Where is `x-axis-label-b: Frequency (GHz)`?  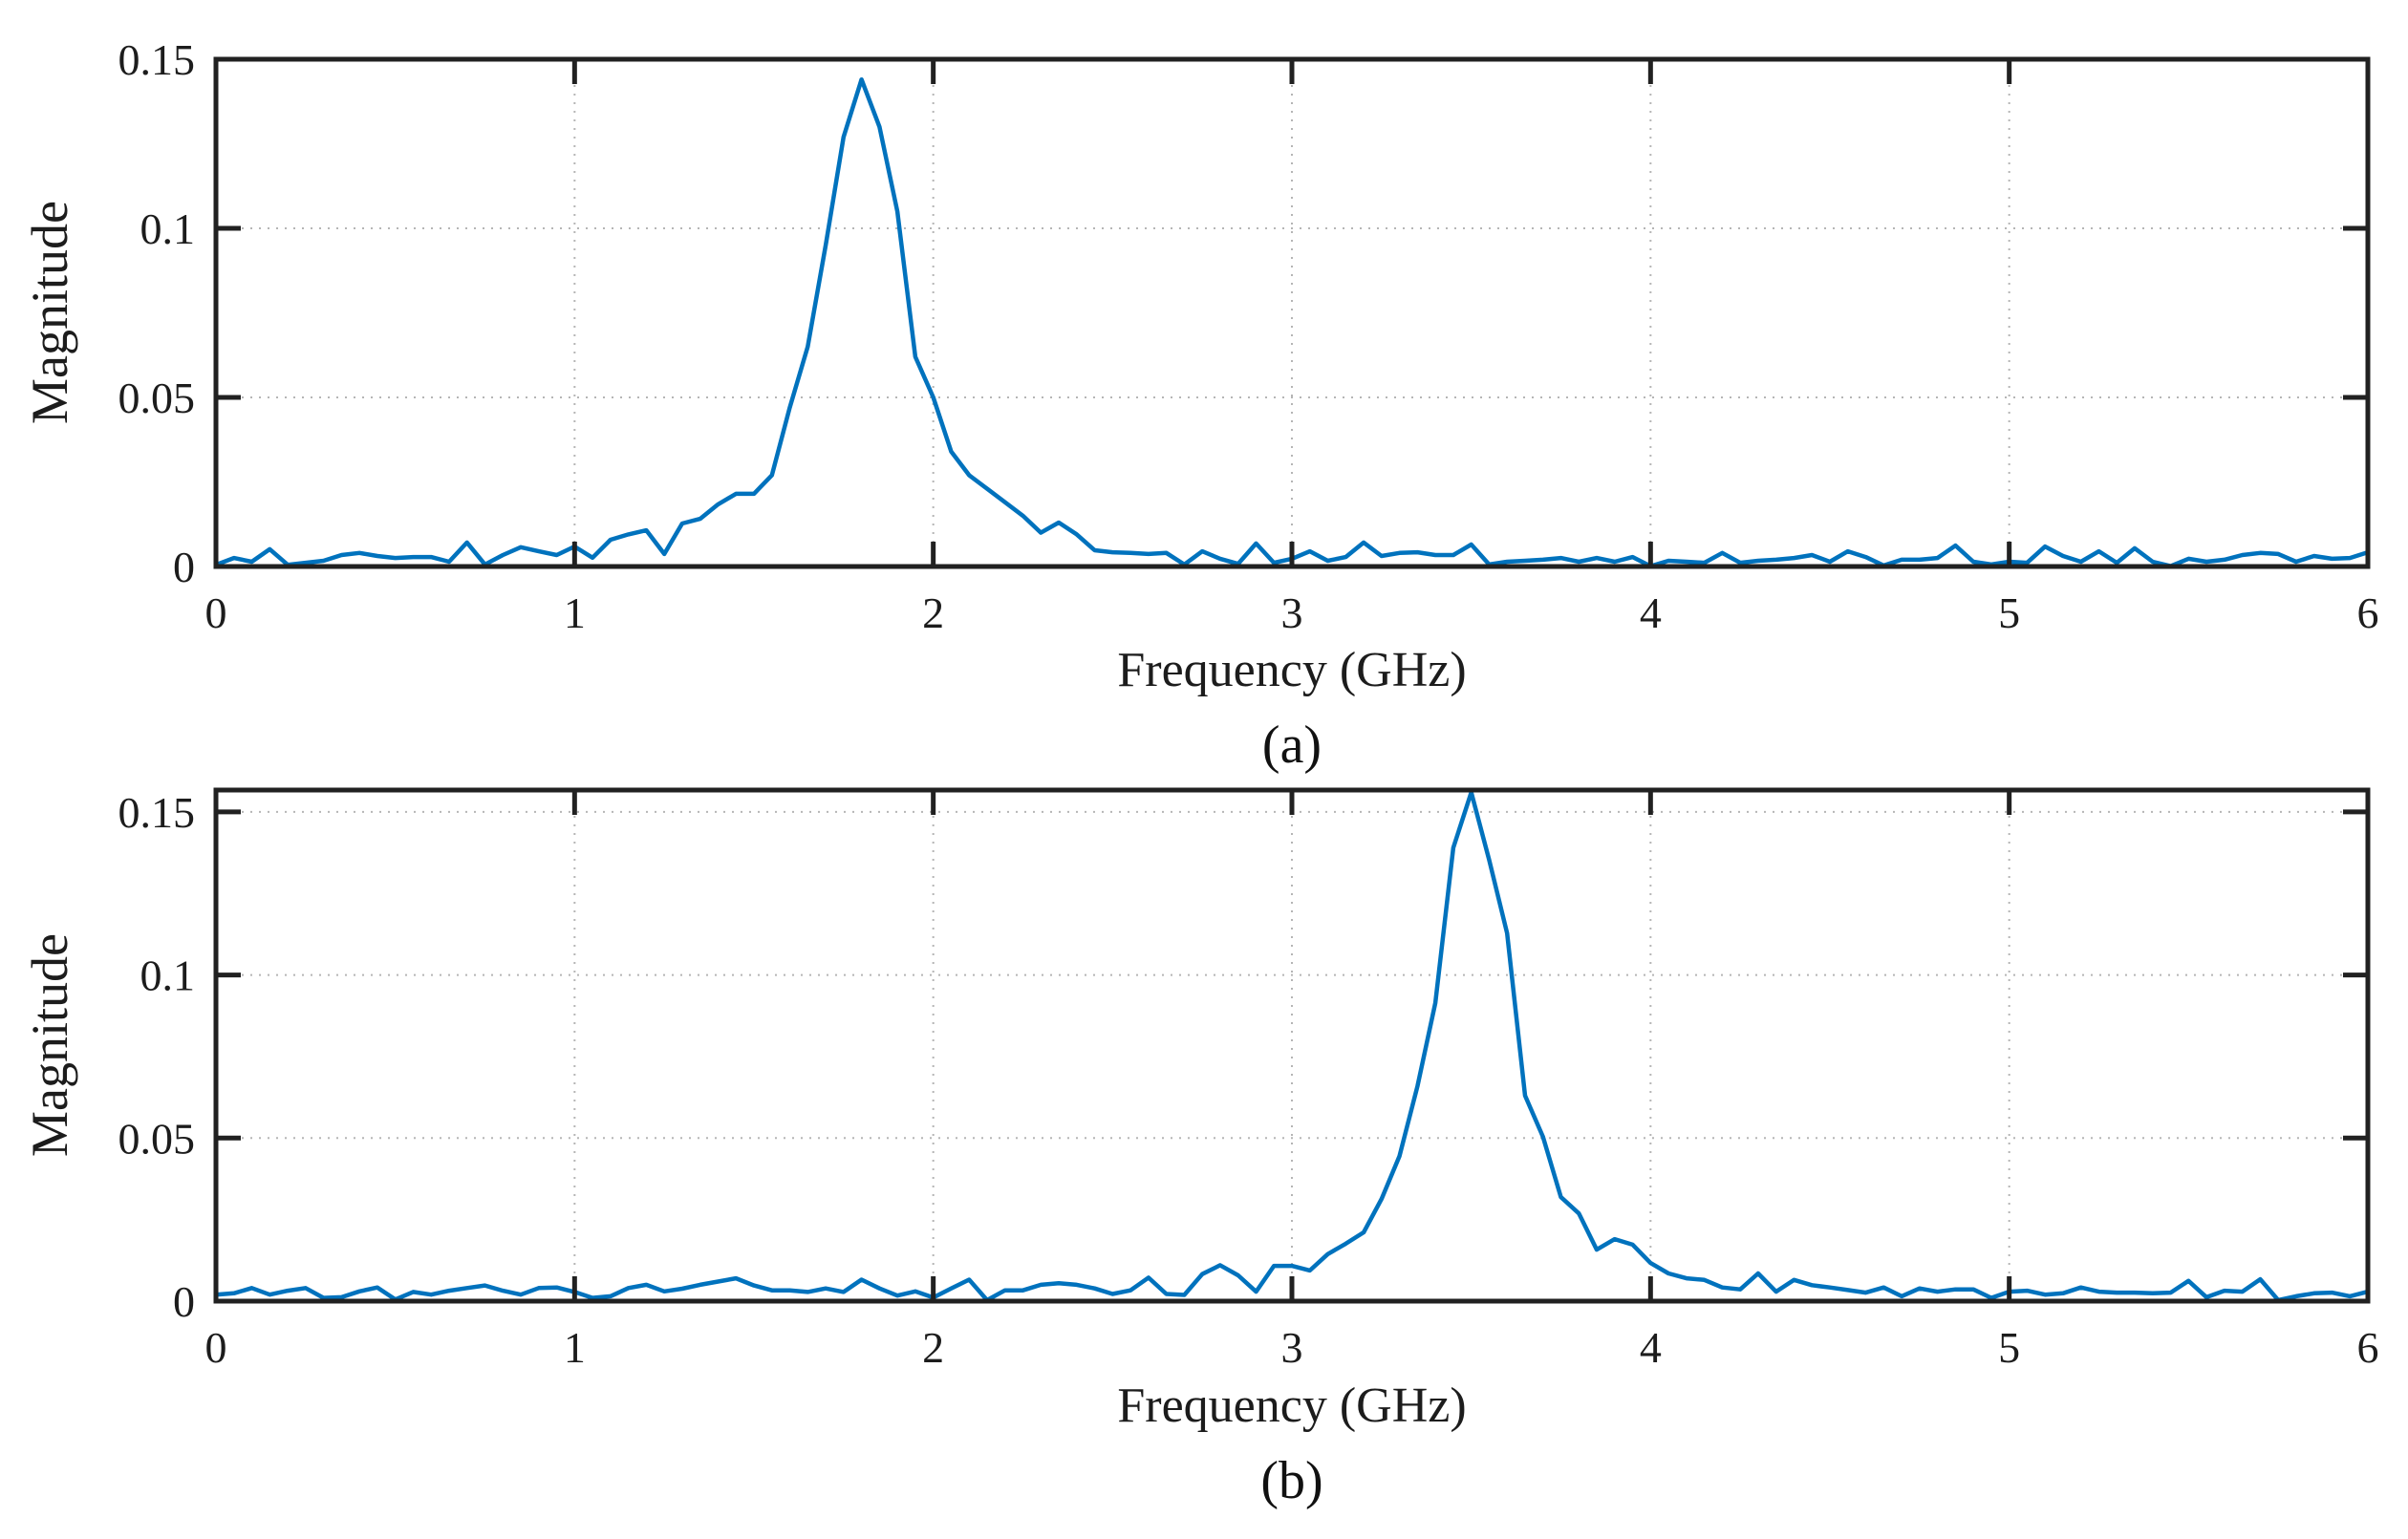 x-axis-label-b: Frequency (GHz) is located at coordinates (1292, 1406).